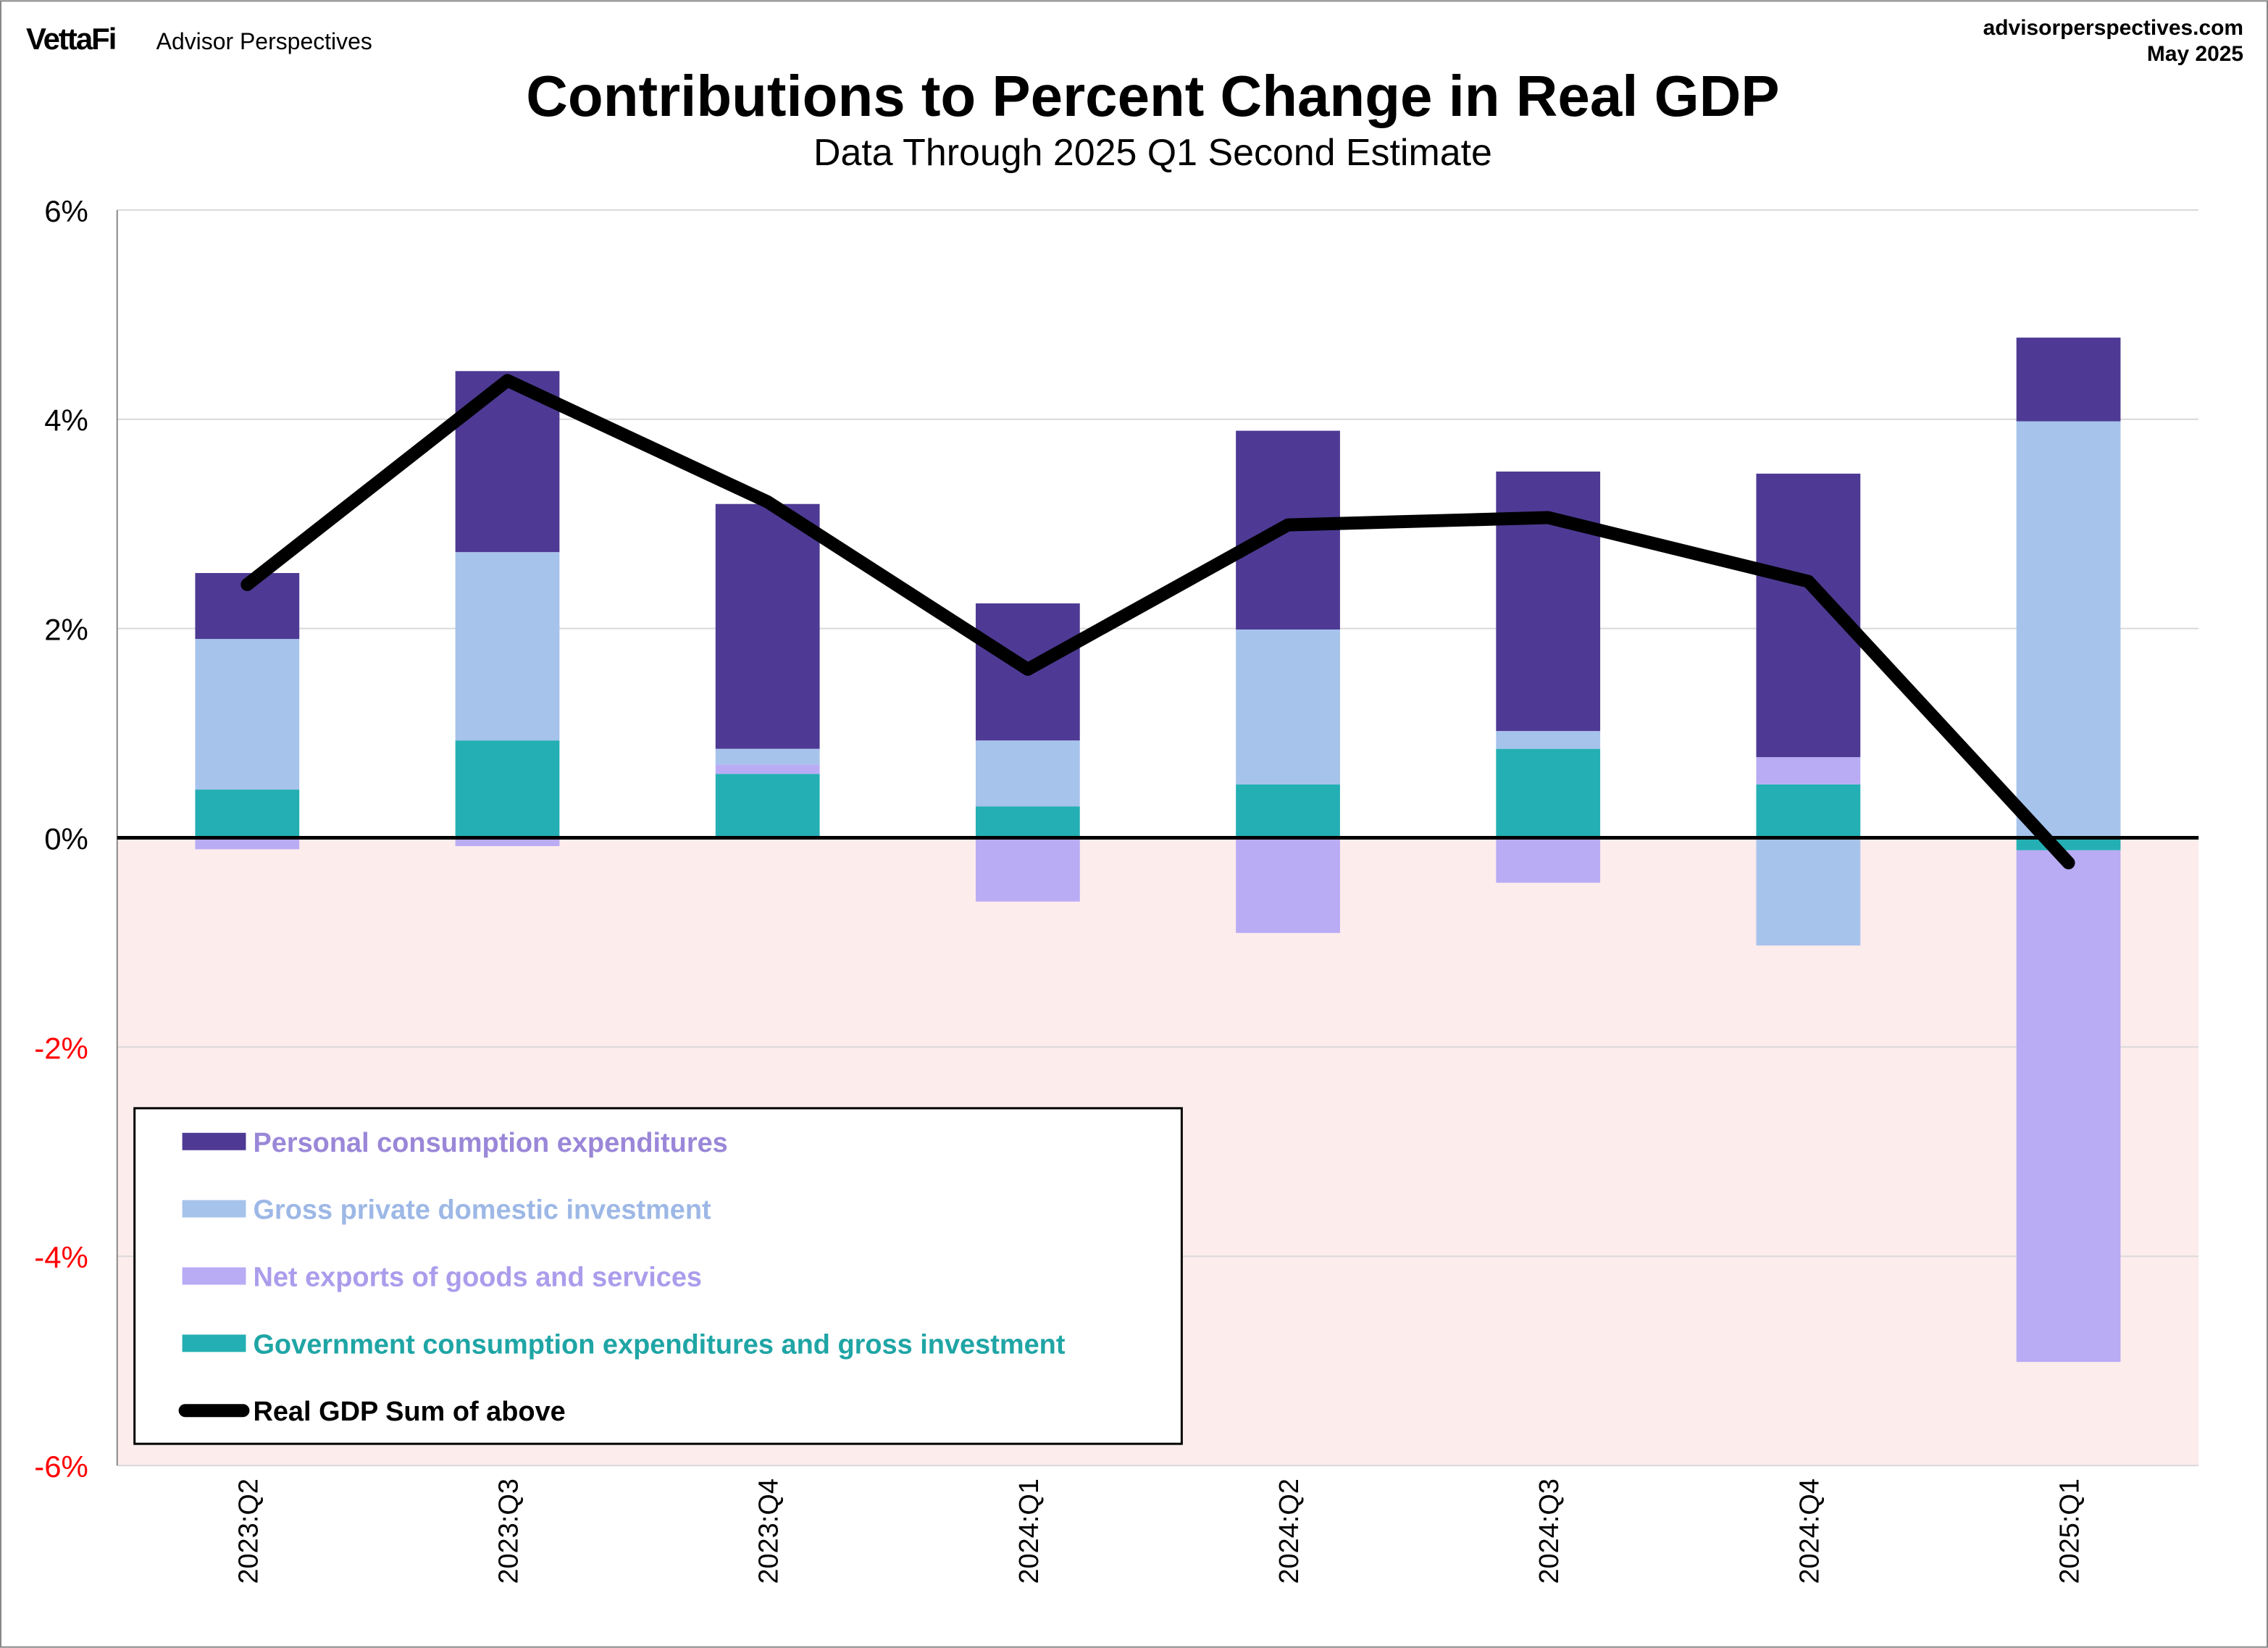 The image size is (2268, 1648). I want to click on site-url: advisorperspectives.com, so click(2113, 28).